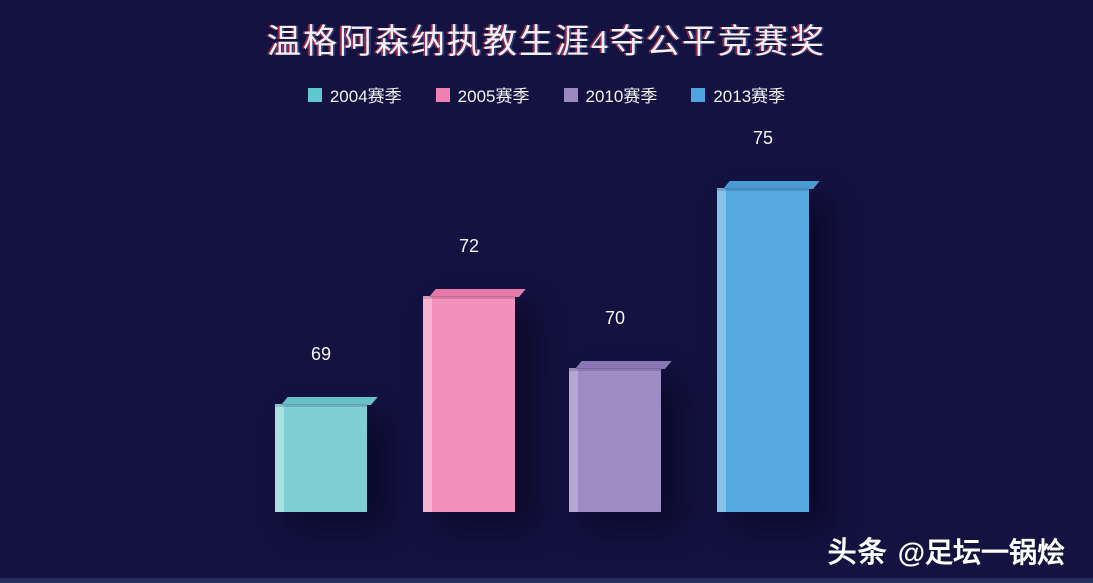 Image resolution: width=1093 pixels, height=583 pixels. I want to click on watermark: 头条 @足坛一锅烩, so click(946, 550).